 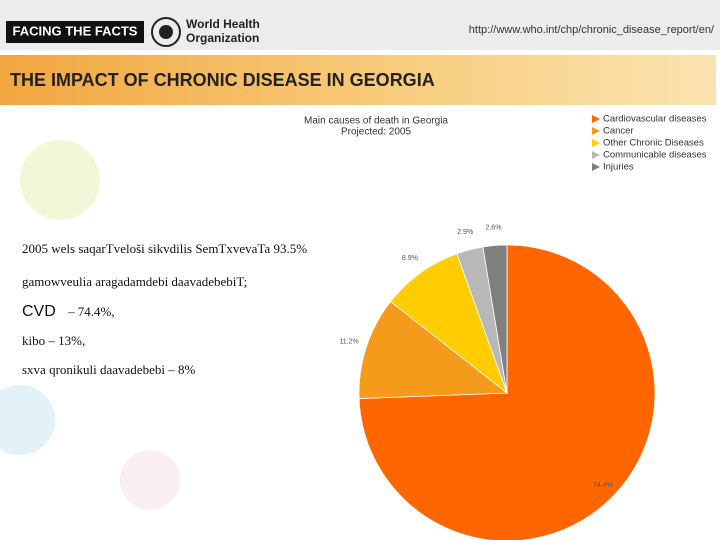 What do you see at coordinates (493, 227) in the screenshot?
I see `data-label: 2.6%` at bounding box center [493, 227].